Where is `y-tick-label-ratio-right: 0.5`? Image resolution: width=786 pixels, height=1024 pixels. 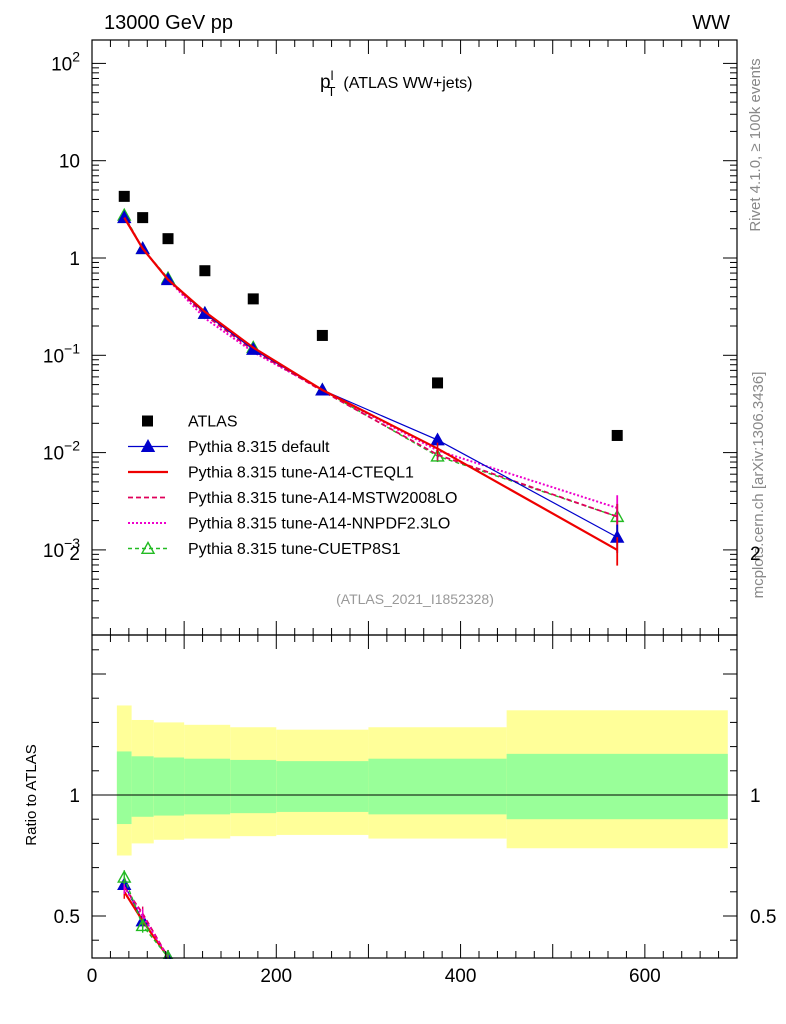 y-tick-label-ratio-right: 0.5 is located at coordinates (763, 917).